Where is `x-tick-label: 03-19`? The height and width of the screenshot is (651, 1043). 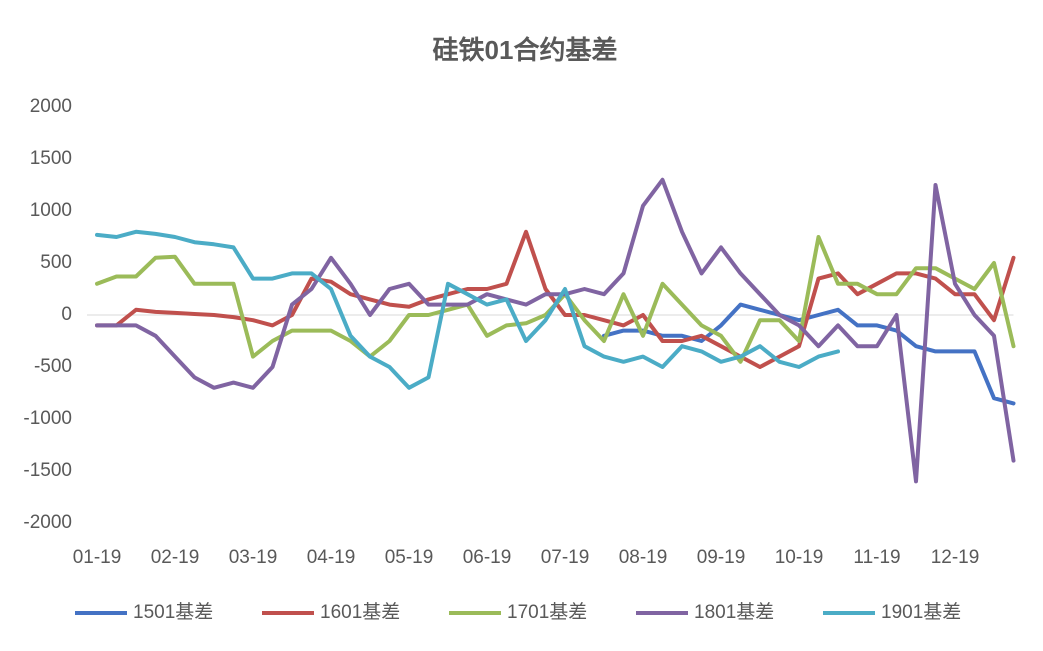
x-tick-label: 03-19 is located at coordinates (253, 557).